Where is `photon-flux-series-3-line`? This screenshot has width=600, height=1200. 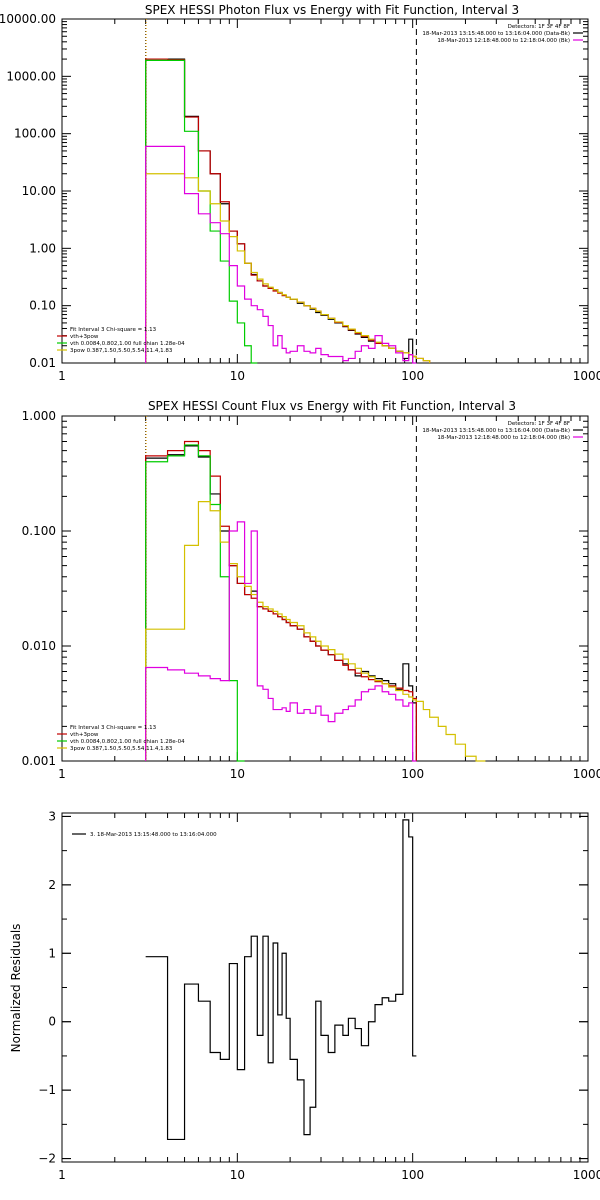
photon-flux-series-3-line is located at coordinates (288, 268).